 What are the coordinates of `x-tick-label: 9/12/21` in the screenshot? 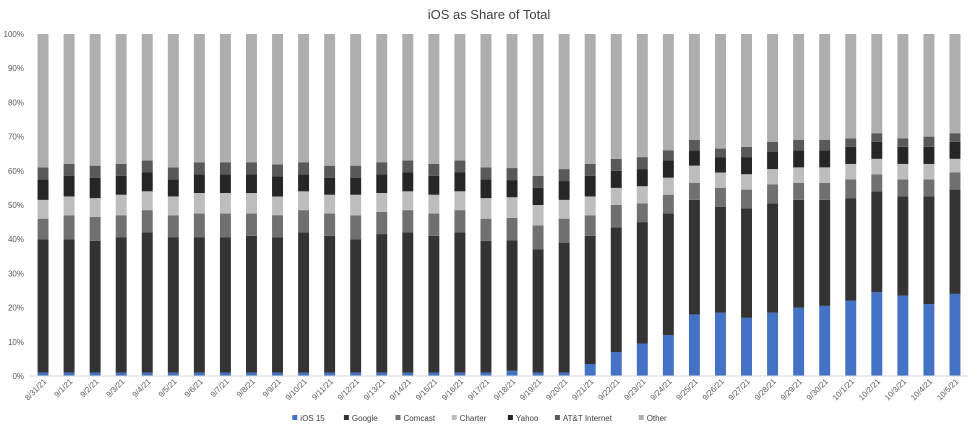 It's located at (349, 390).